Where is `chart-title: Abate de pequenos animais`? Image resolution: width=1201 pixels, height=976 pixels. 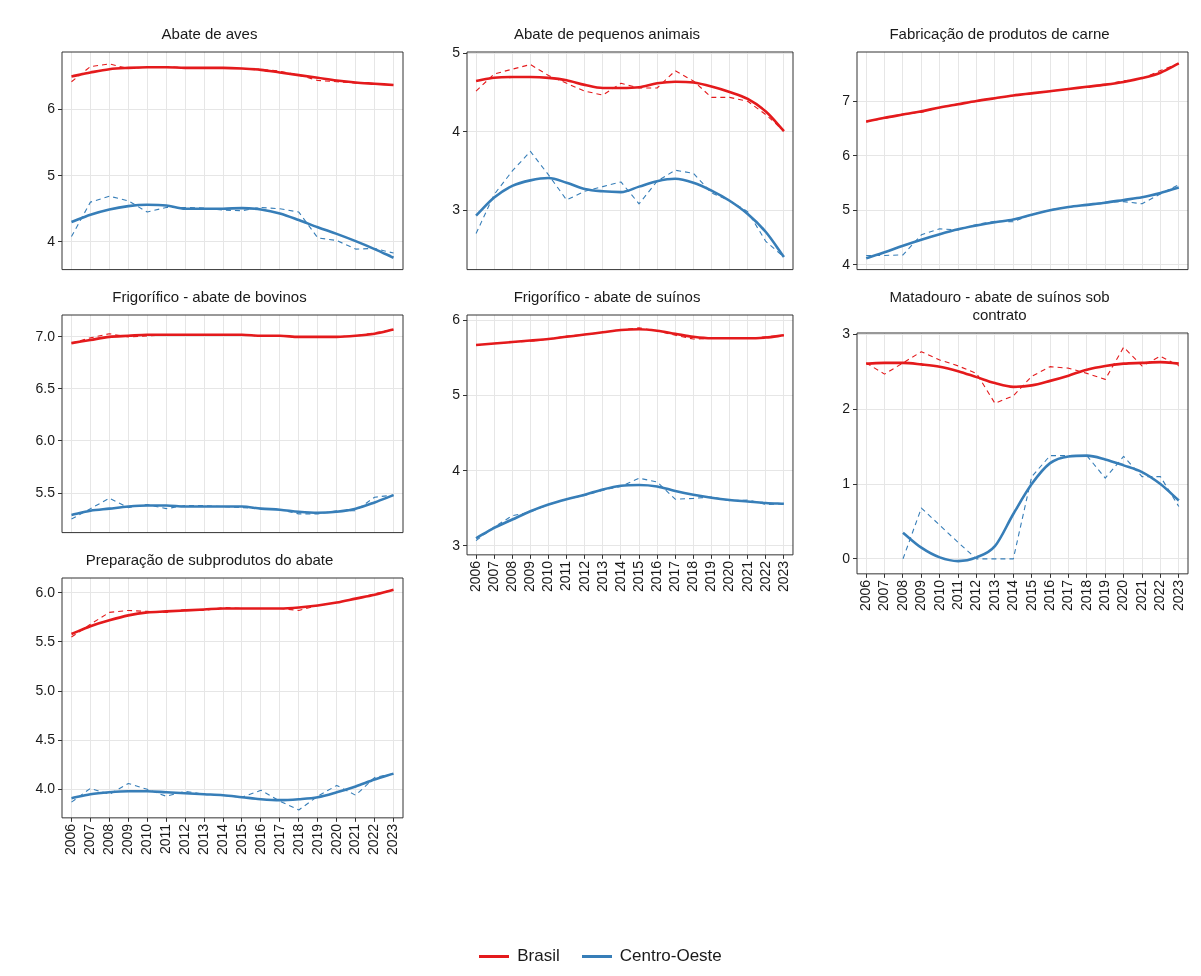
chart-title: Abate de pequenos animais is located at coordinates (607, 34).